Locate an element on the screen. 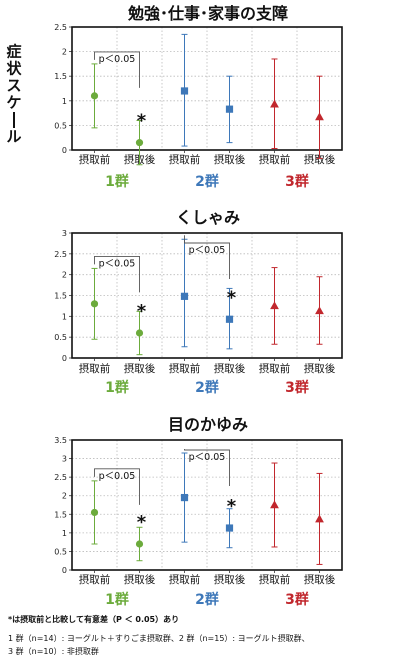  chart-title: くしゃみ is located at coordinates (208, 217).